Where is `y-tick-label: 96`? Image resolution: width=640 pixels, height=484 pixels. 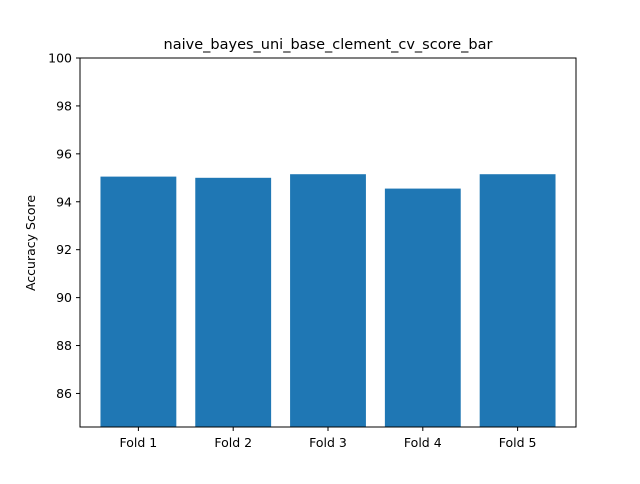
y-tick-label: 96 is located at coordinates (64, 153).